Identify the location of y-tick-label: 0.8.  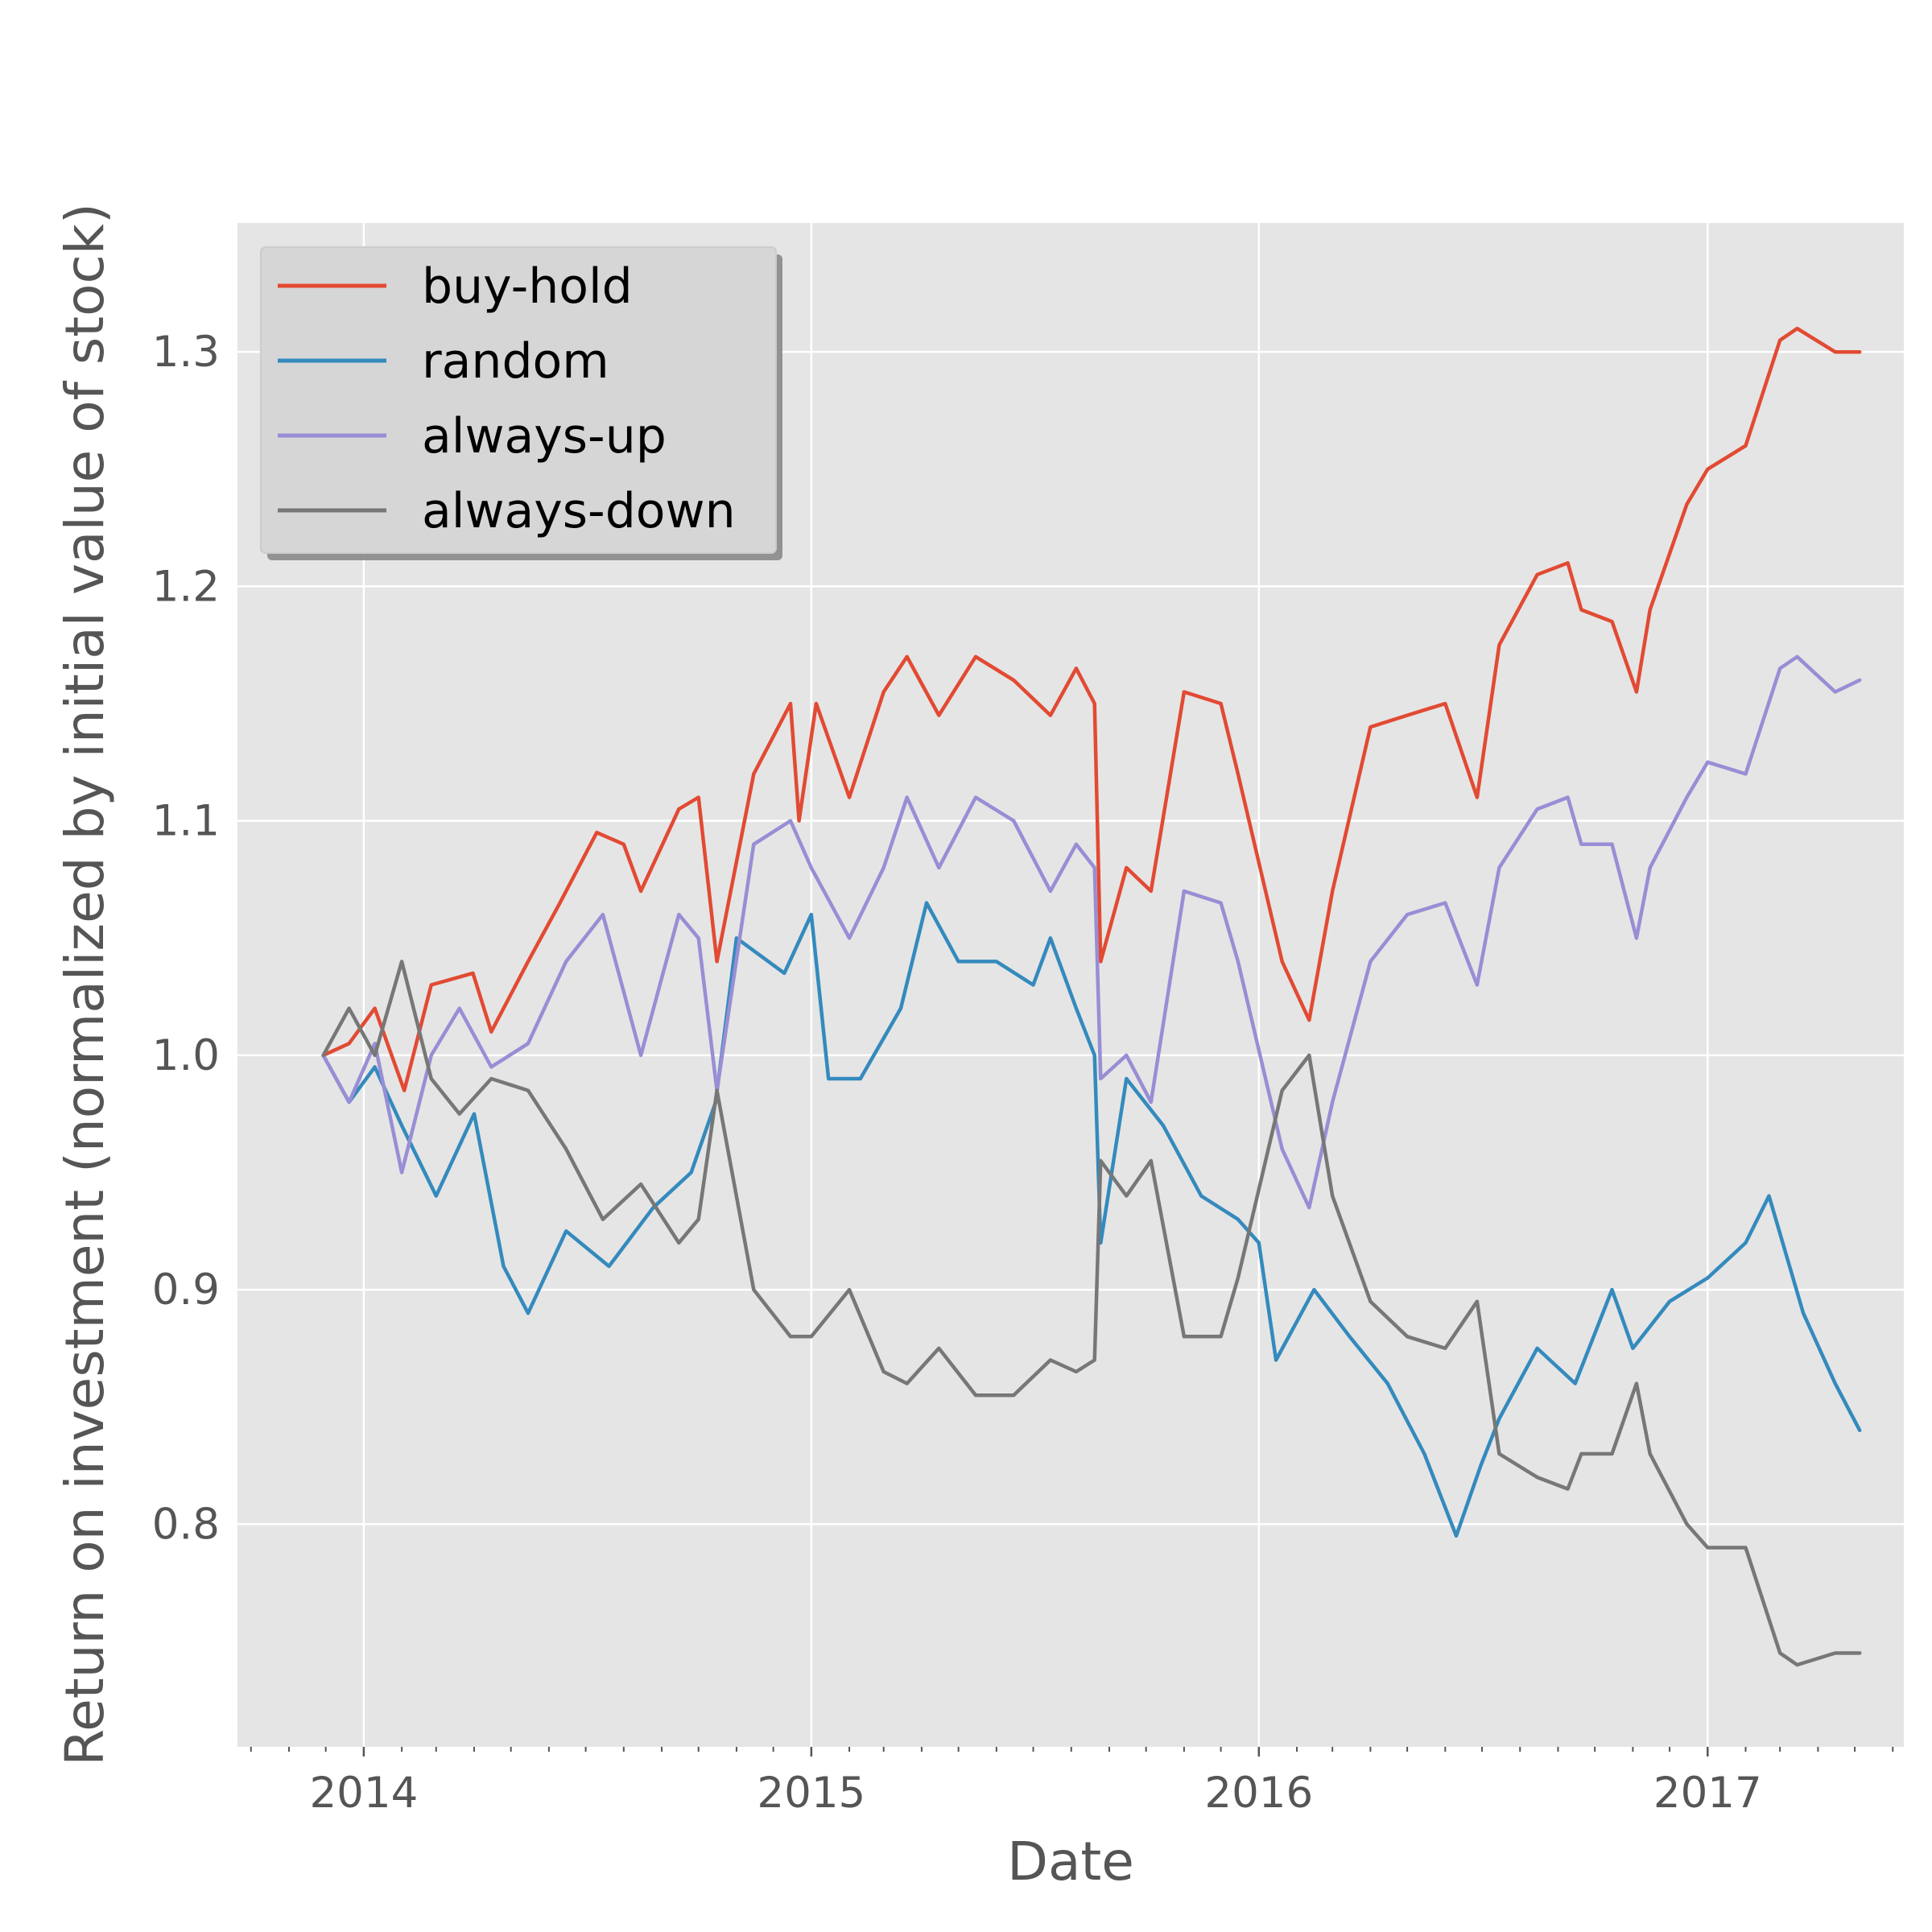
(186, 1524).